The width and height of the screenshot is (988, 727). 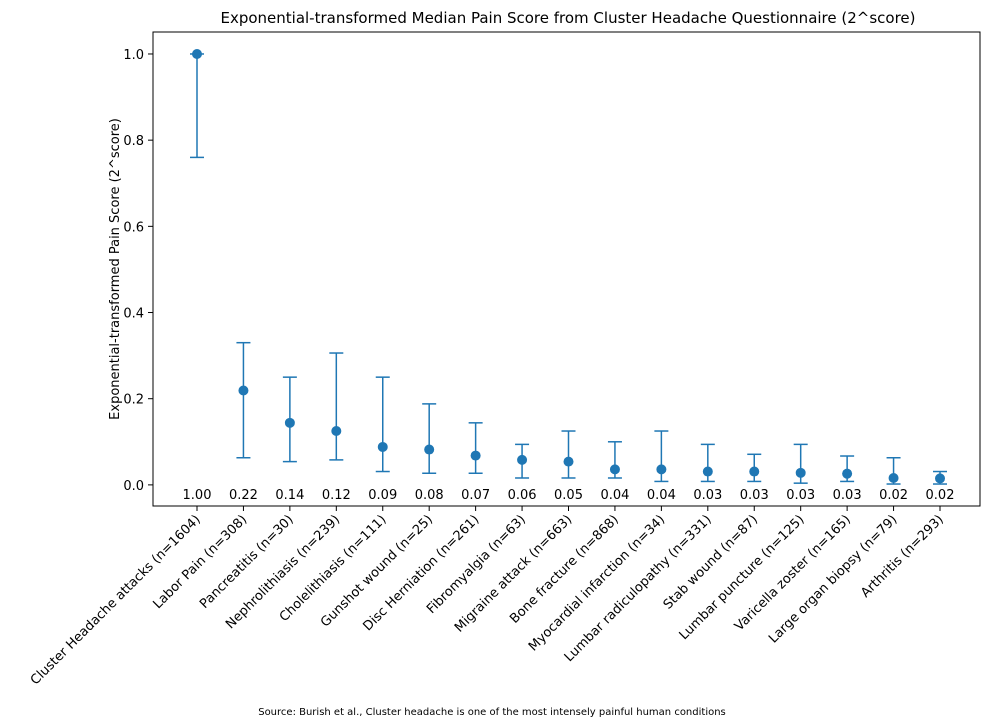 What do you see at coordinates (133, 55) in the screenshot?
I see `y-tick-label: 1.0` at bounding box center [133, 55].